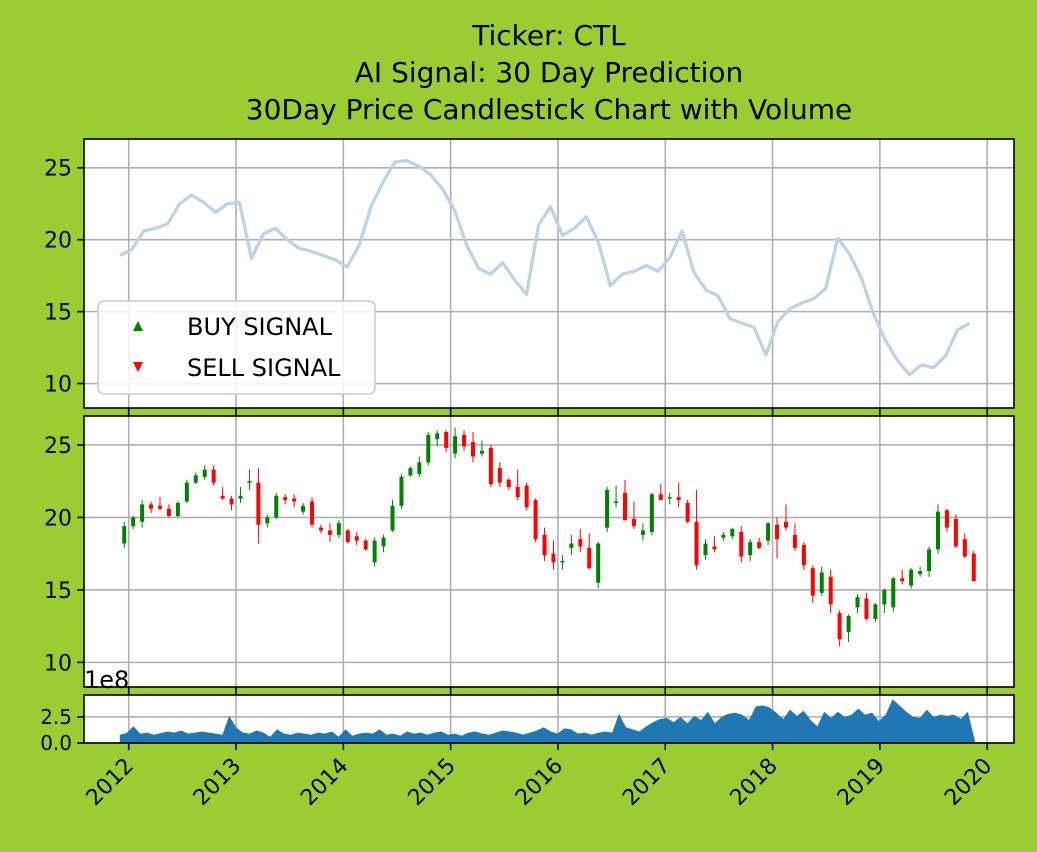 This screenshot has height=852, width=1037. I want to click on price-x-tick-marks, so click(557, 411).